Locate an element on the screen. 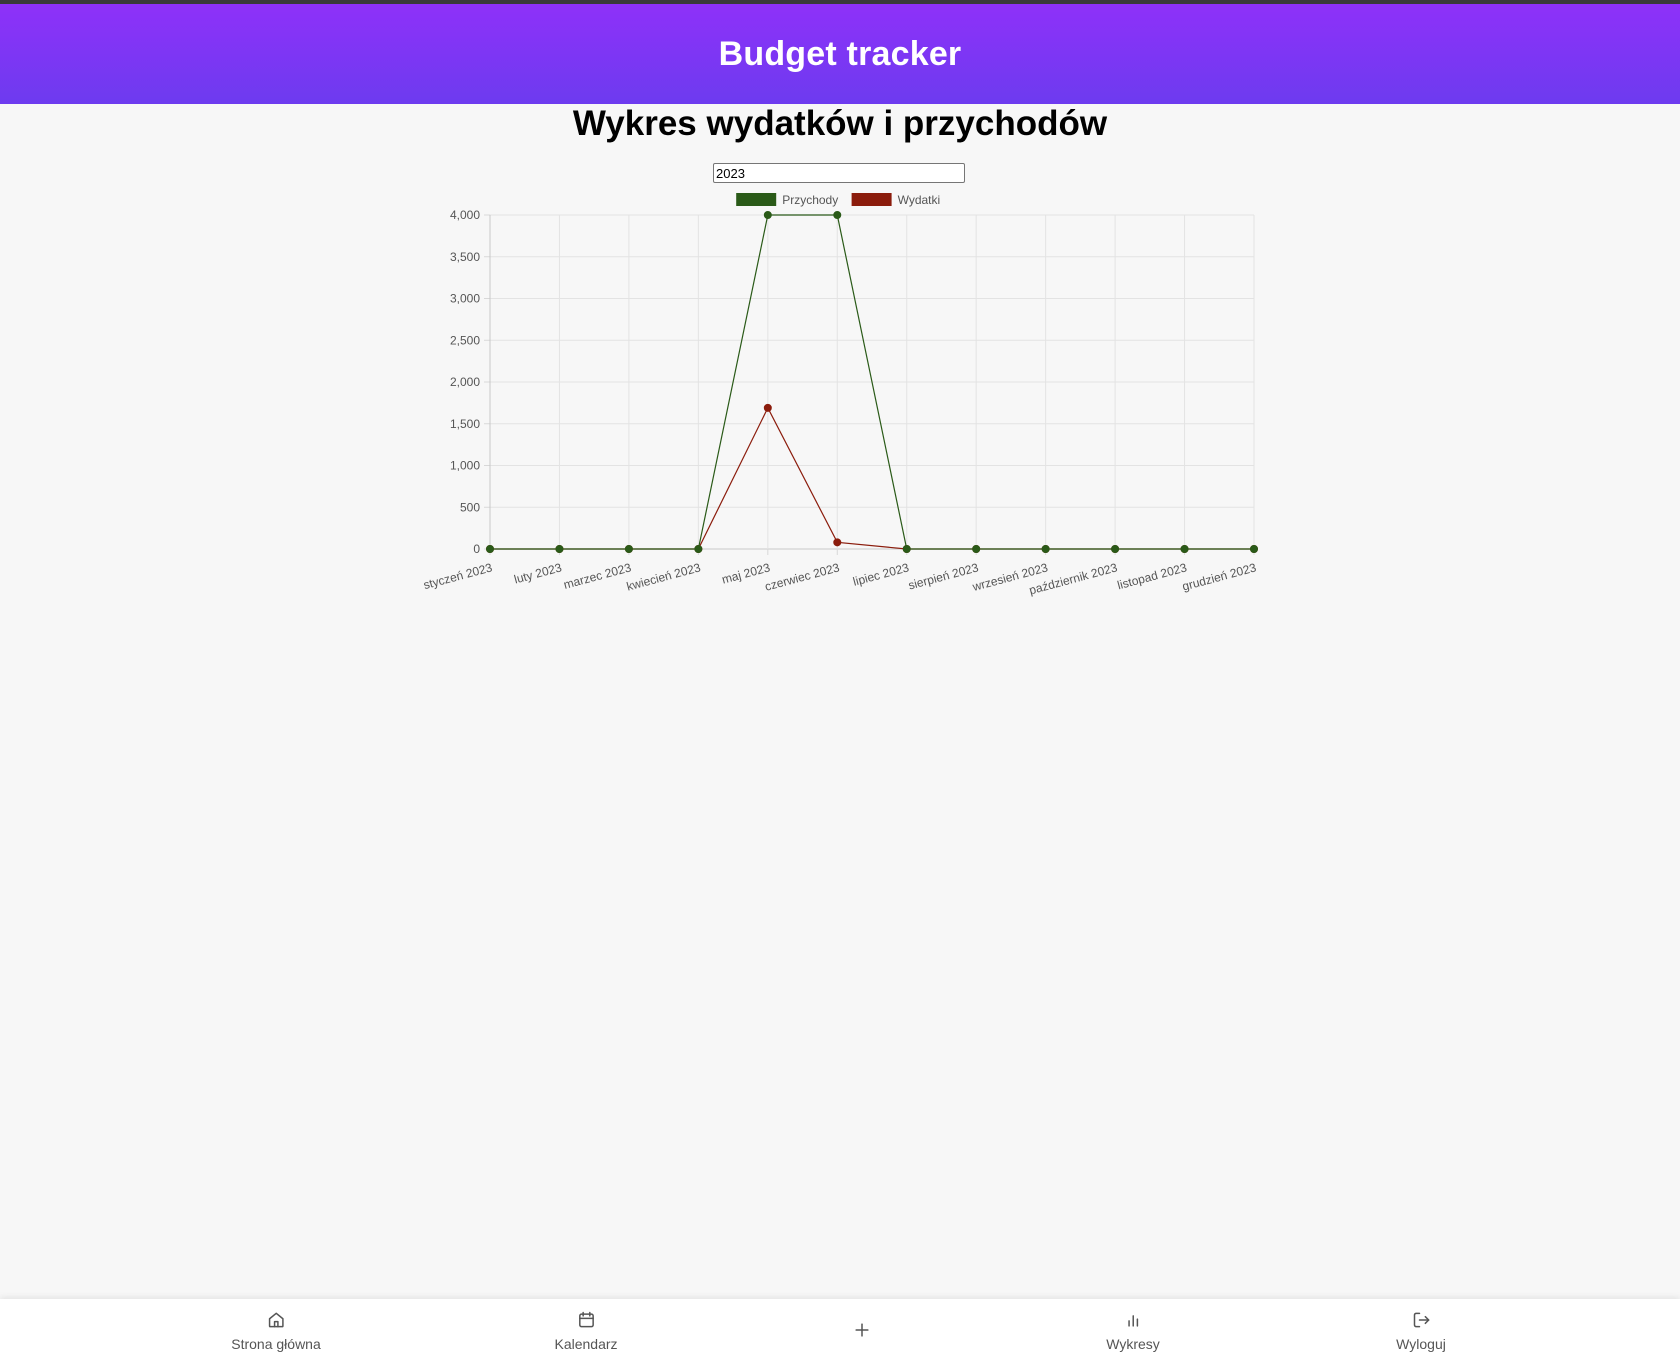 This screenshot has height=1361, width=1680. x-tick-label: marzec 2023 is located at coordinates (597, 576).